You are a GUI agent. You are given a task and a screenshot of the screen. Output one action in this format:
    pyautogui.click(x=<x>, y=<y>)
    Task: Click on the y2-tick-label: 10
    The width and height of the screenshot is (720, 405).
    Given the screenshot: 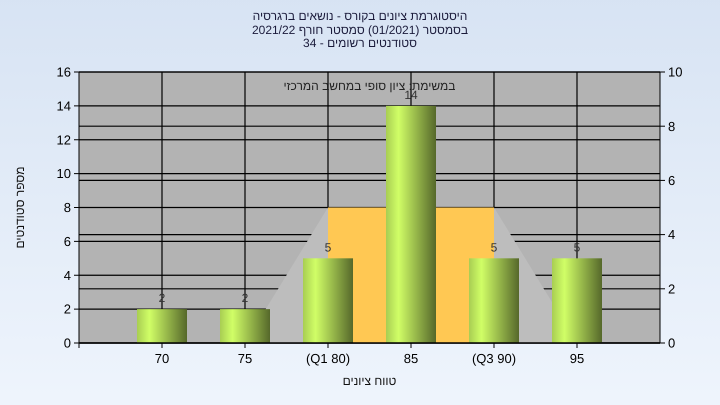 What is the action you would take?
    pyautogui.click(x=675, y=72)
    